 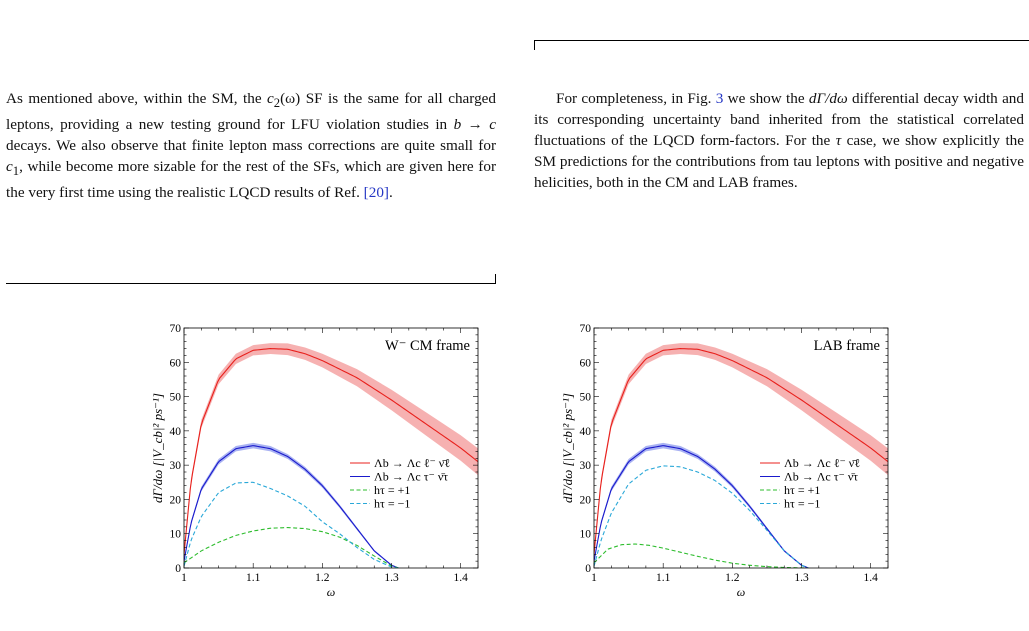 I want to click on caption-fragment, so click(x=516, y=627).